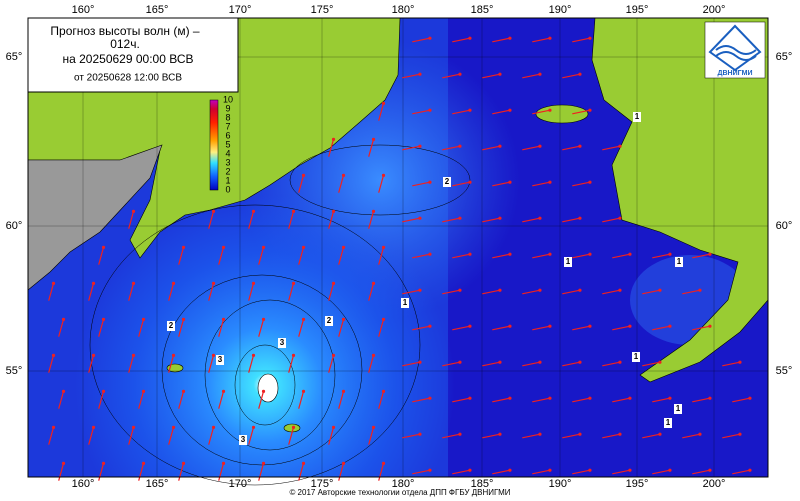  What do you see at coordinates (227, 126) in the screenshot?
I see `colorbar-label: 7` at bounding box center [227, 126].